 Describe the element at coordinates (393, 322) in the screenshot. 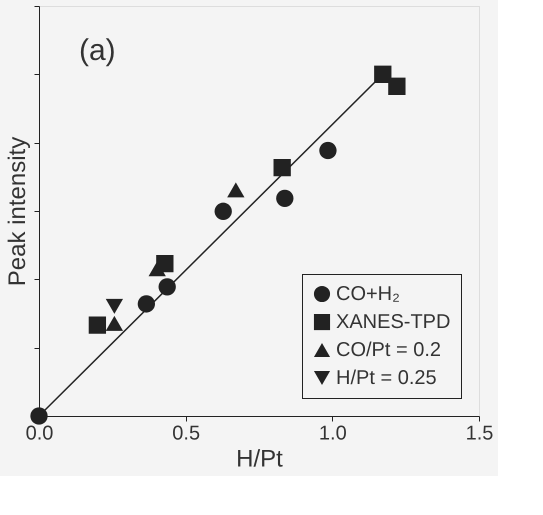

I see `legend-label: XANES-TPD` at that location.